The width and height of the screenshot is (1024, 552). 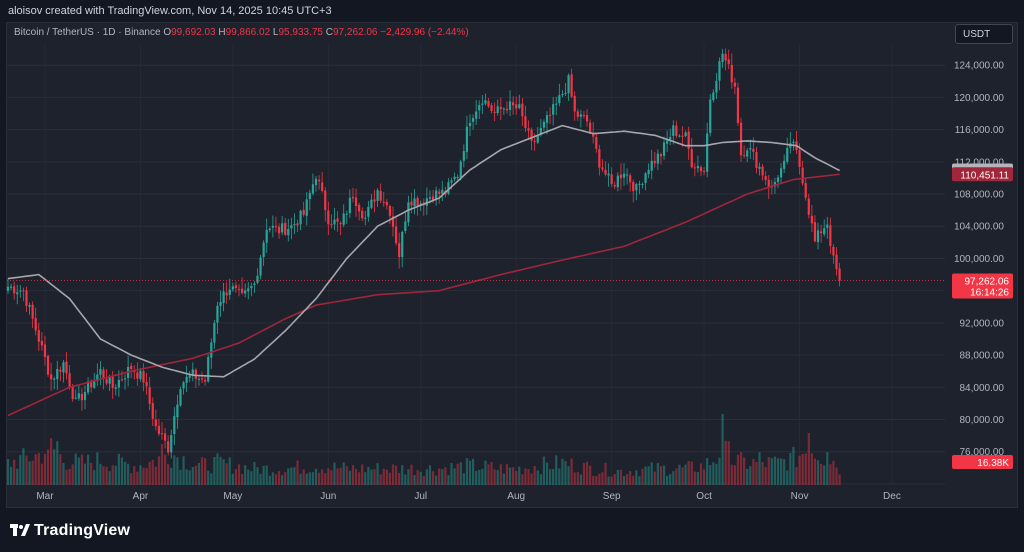 I want to click on low-label: L, so click(x=275, y=32).